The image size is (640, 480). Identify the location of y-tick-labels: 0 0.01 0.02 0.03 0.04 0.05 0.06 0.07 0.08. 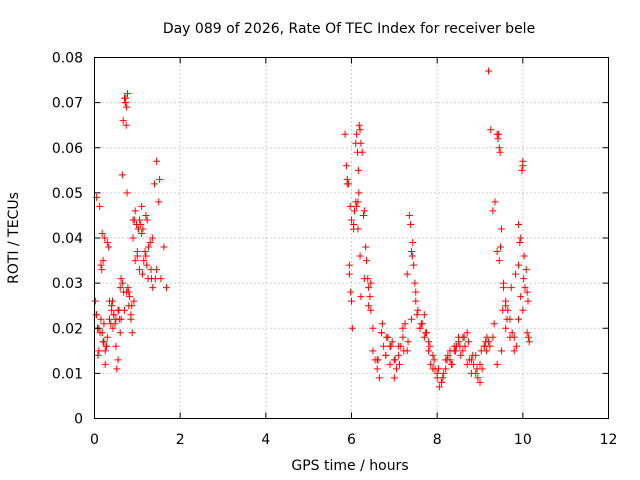
(67, 239).